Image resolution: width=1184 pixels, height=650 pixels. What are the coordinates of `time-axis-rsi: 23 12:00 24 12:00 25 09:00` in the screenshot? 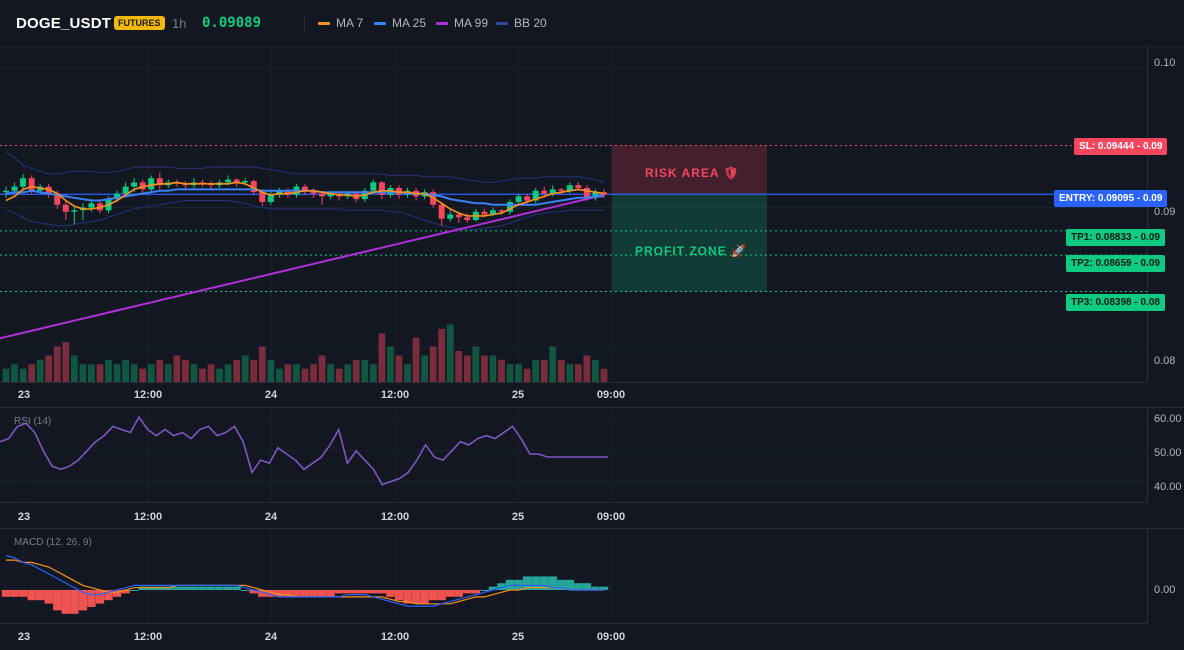 It's located at (573, 515).